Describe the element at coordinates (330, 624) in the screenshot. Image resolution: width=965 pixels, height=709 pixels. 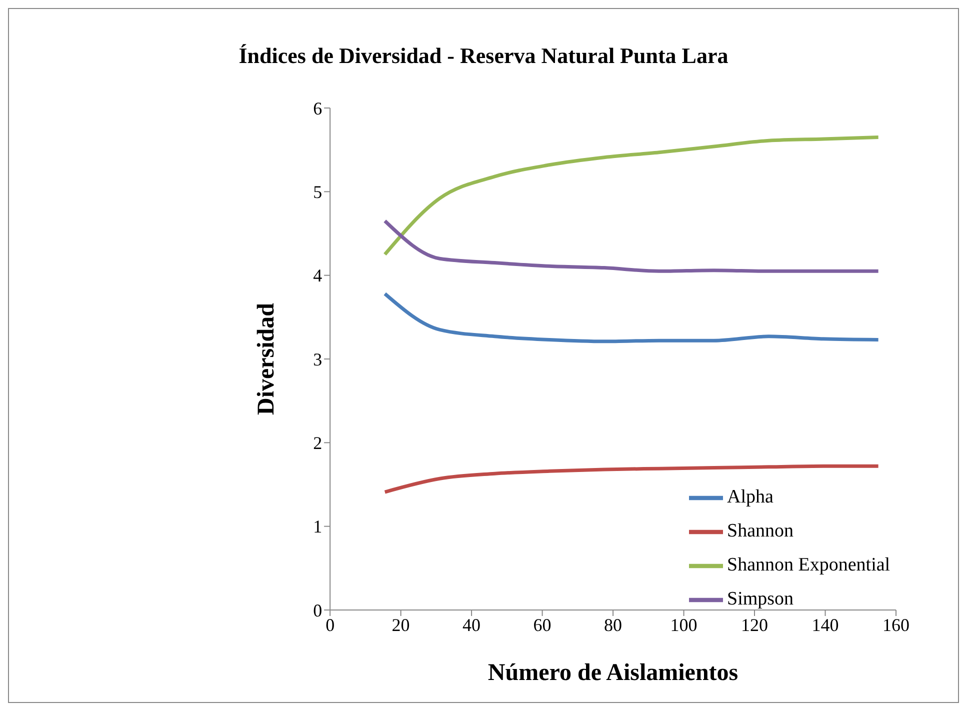
I see `x-tick-label: 0` at that location.